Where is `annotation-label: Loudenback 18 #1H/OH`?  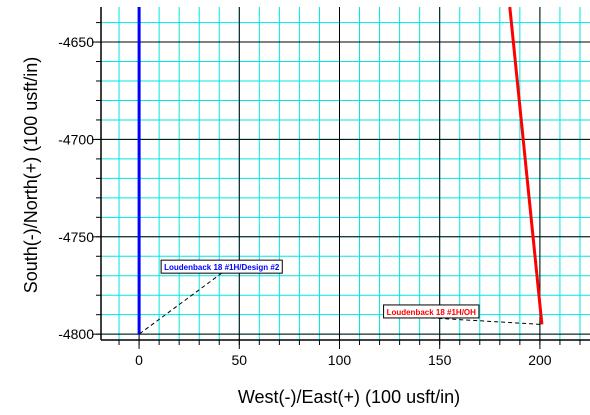
annotation-label: Loudenback 18 #1H/OH is located at coordinates (432, 312).